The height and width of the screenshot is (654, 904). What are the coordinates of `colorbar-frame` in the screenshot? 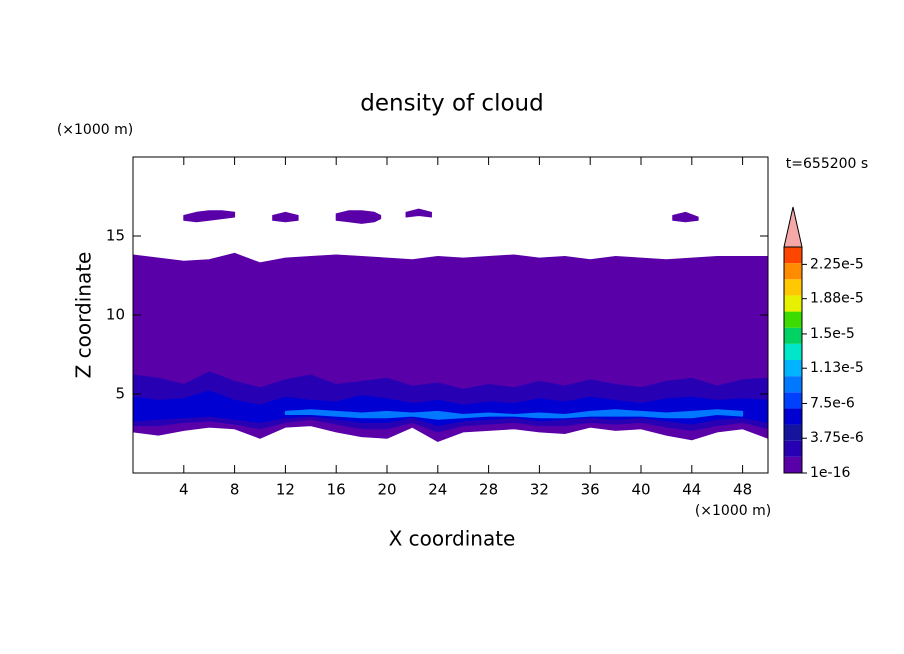 It's located at (793, 360).